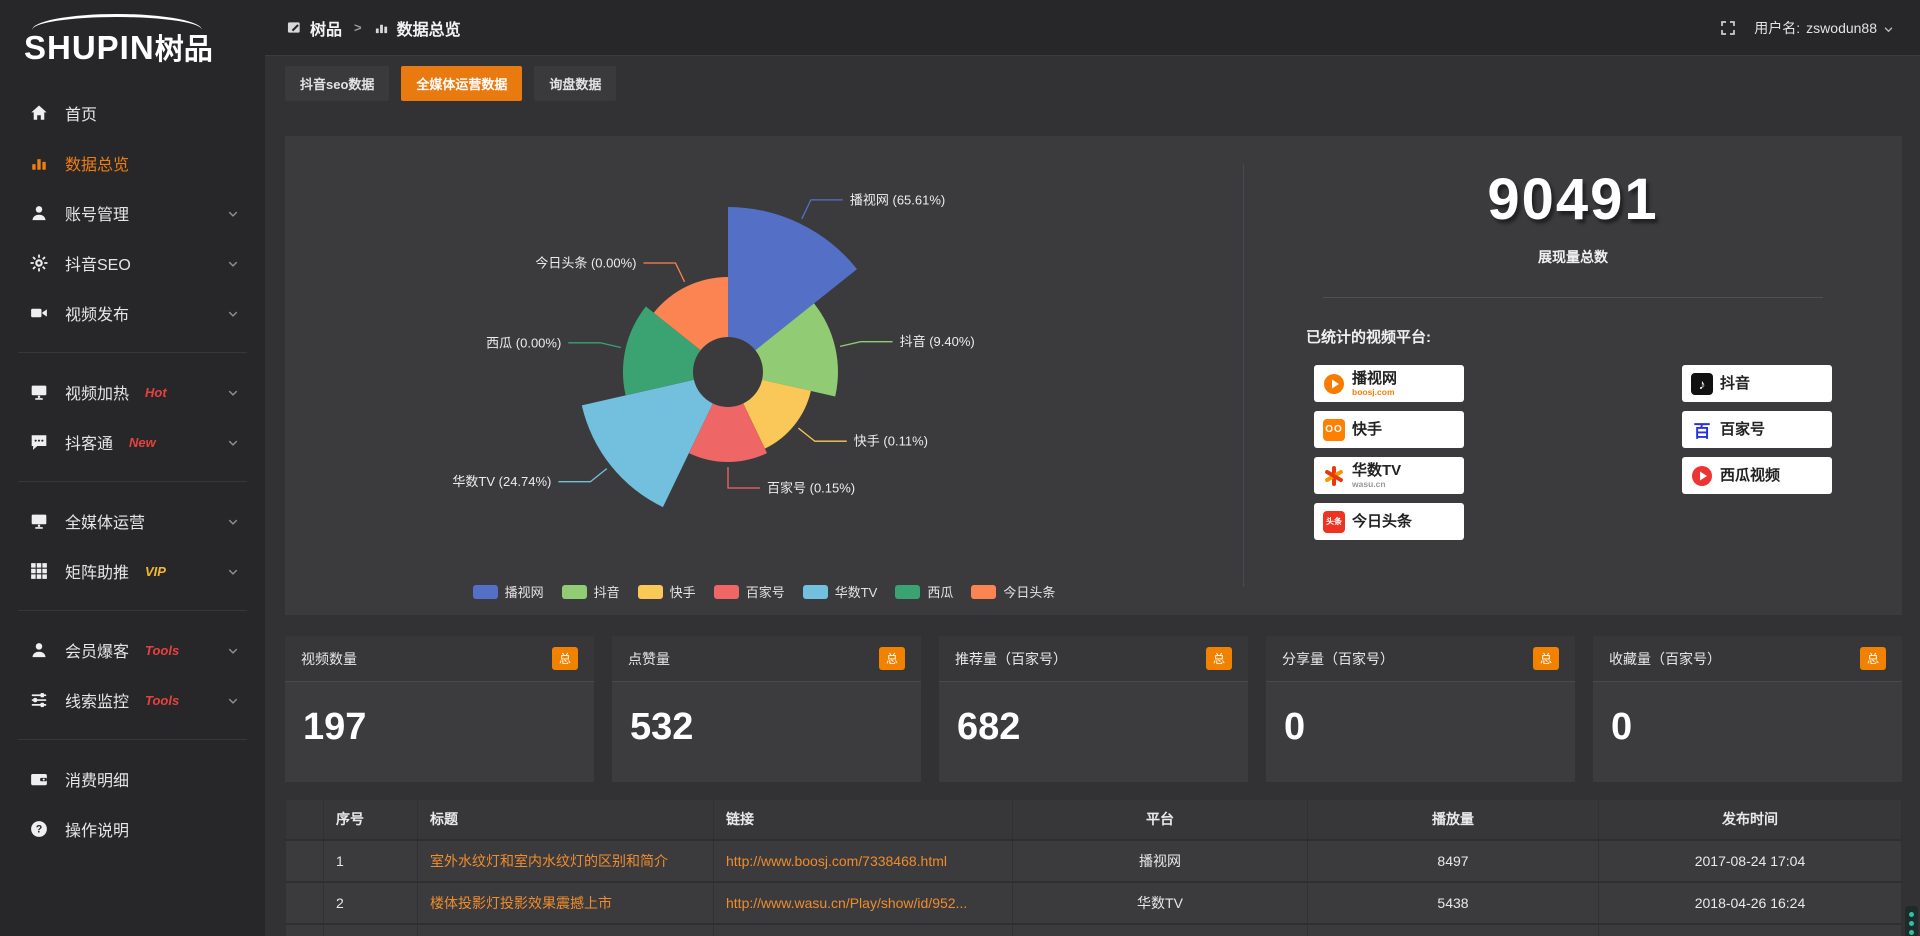 This screenshot has height=936, width=1920. What do you see at coordinates (39, 163) in the screenshot?
I see `chart-icon` at bounding box center [39, 163].